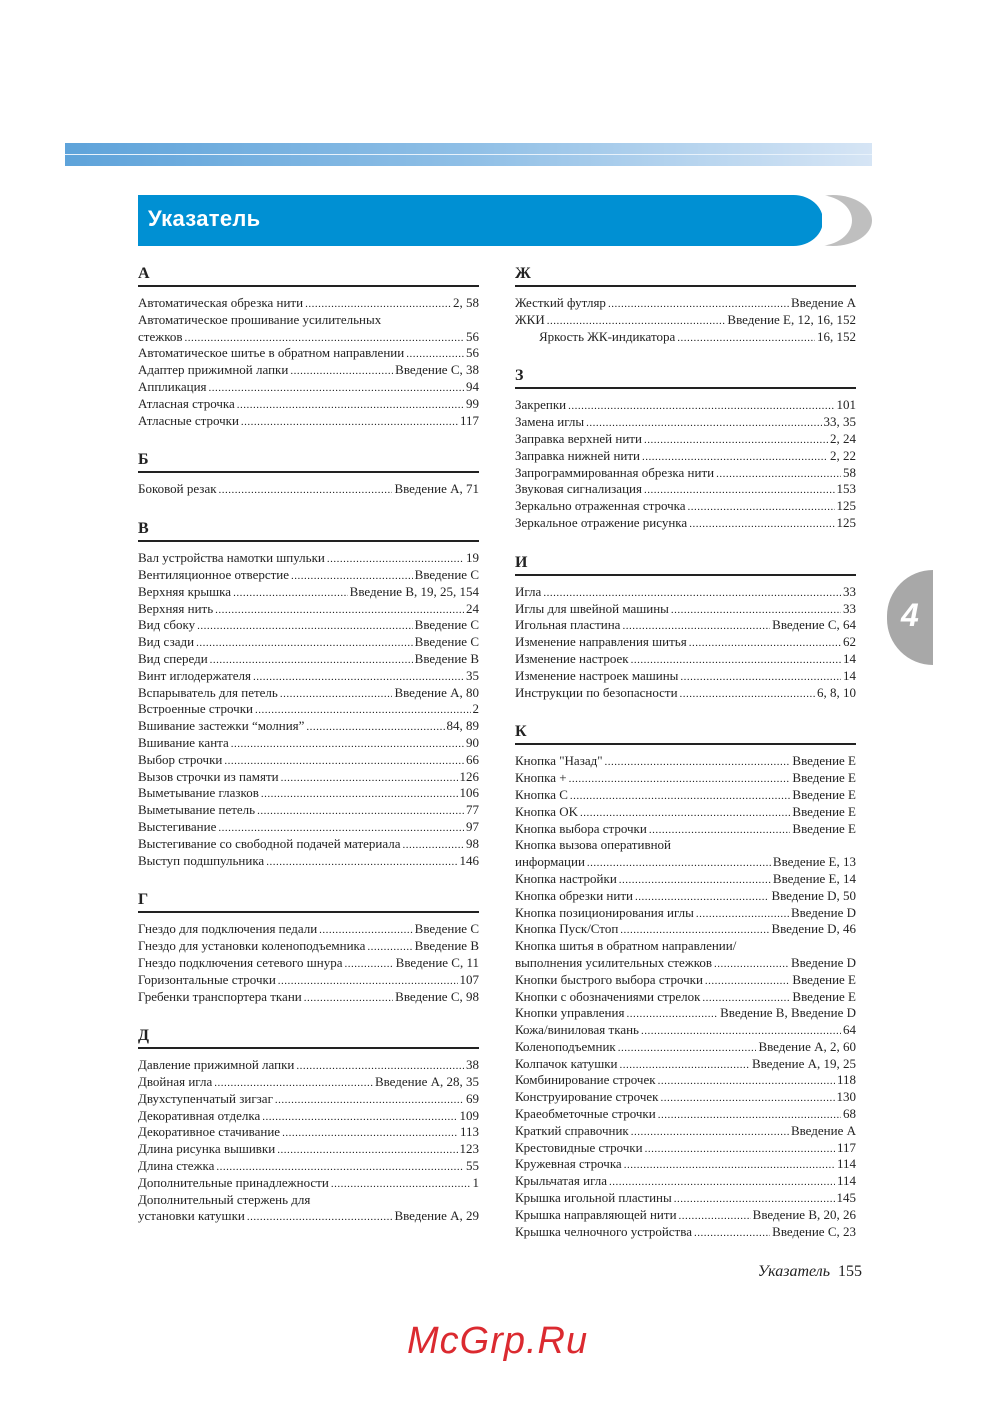  Describe the element at coordinates (180, 759) in the screenshot. I see `entry-term: Выбор строчки` at that location.